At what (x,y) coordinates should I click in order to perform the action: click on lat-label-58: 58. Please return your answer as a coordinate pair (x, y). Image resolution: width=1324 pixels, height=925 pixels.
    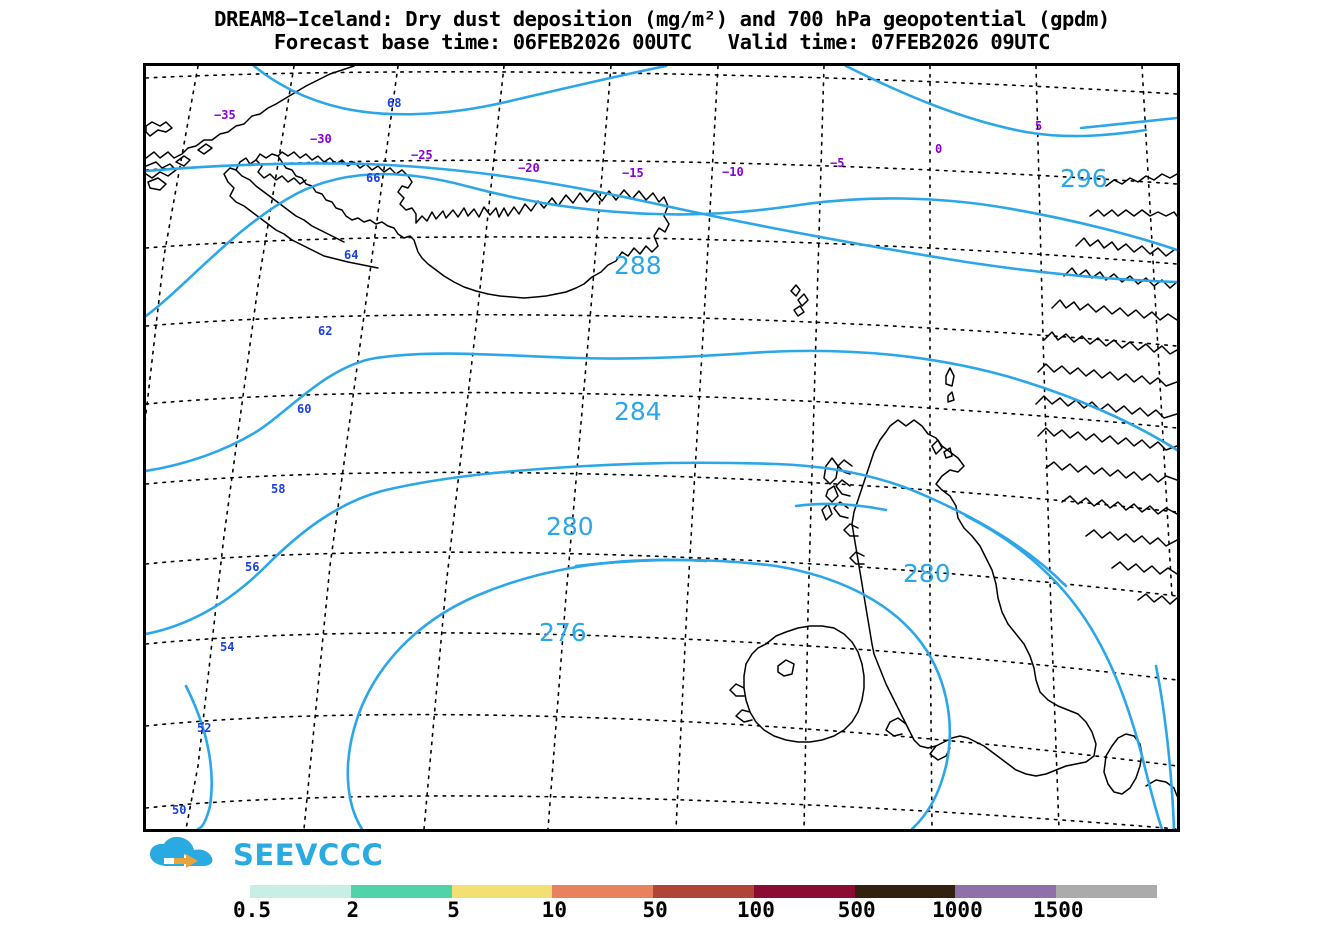
    Looking at the image, I should click on (278, 489).